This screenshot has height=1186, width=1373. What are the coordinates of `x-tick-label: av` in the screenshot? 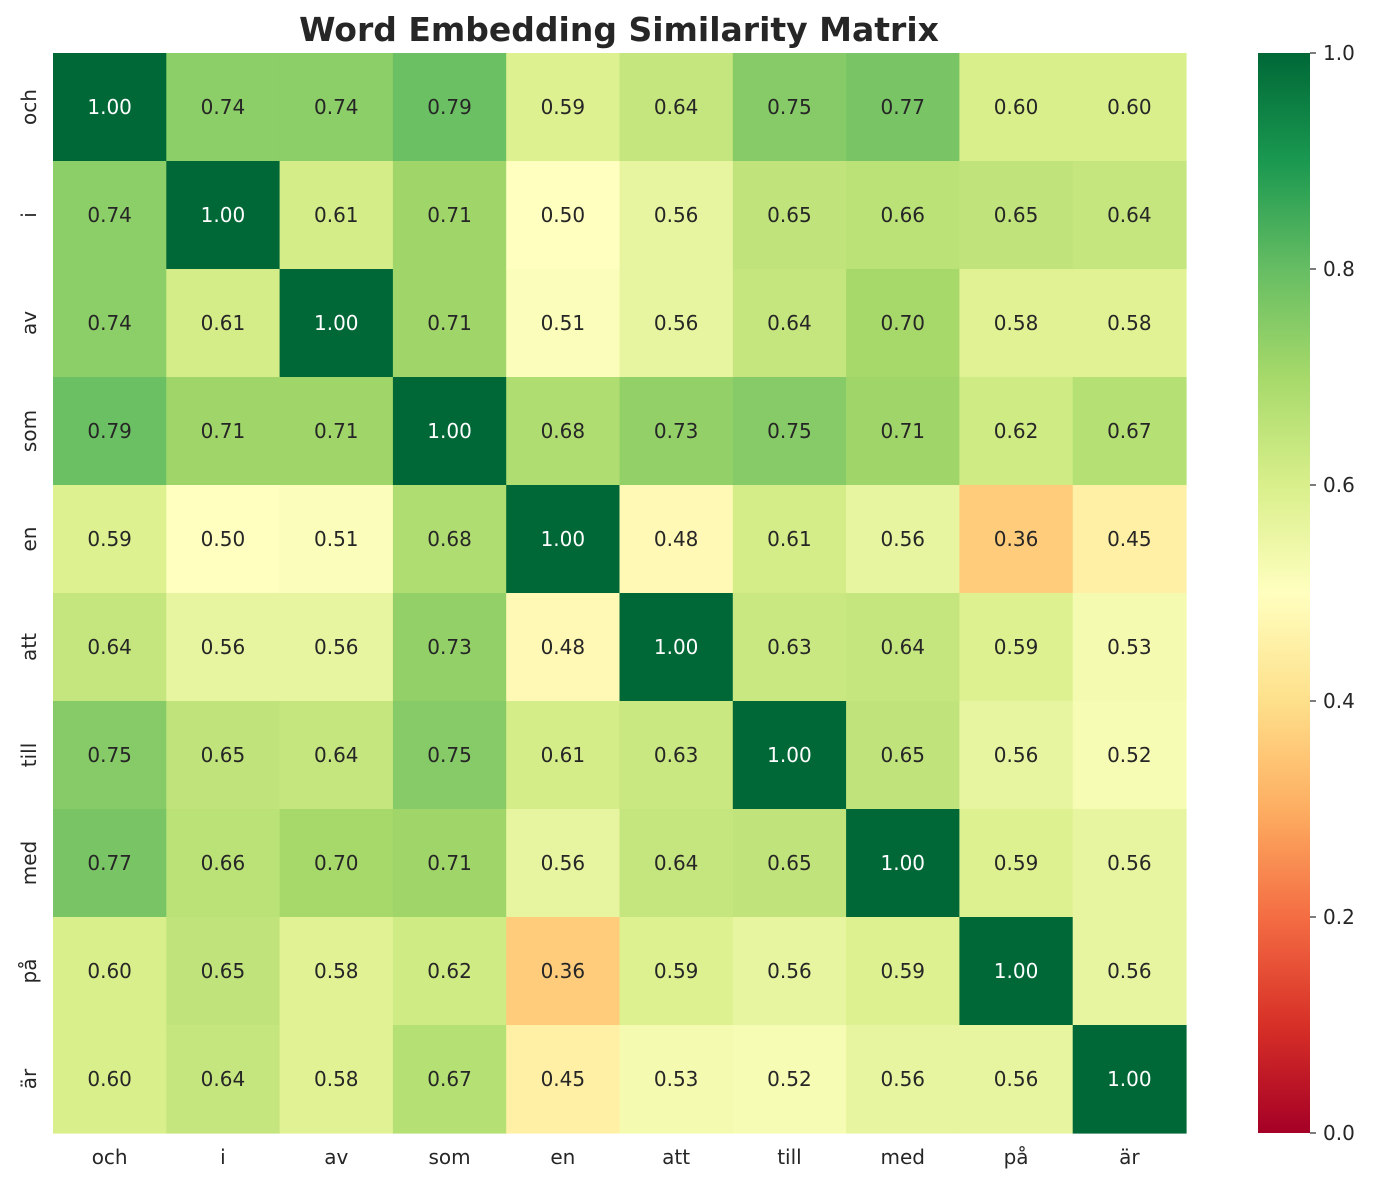 It's located at (336, 1157).